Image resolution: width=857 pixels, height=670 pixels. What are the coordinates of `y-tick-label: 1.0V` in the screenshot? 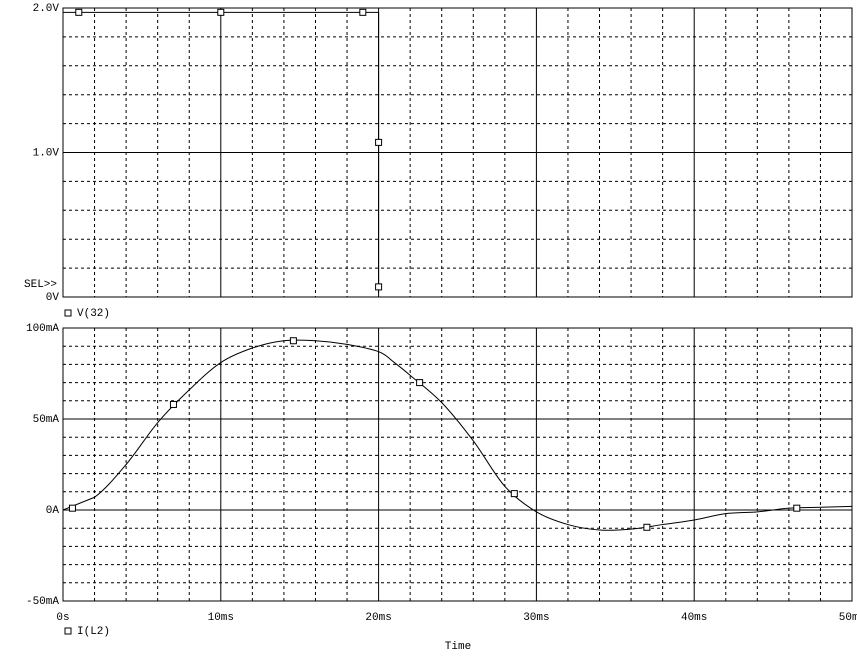 It's located at (46, 153).